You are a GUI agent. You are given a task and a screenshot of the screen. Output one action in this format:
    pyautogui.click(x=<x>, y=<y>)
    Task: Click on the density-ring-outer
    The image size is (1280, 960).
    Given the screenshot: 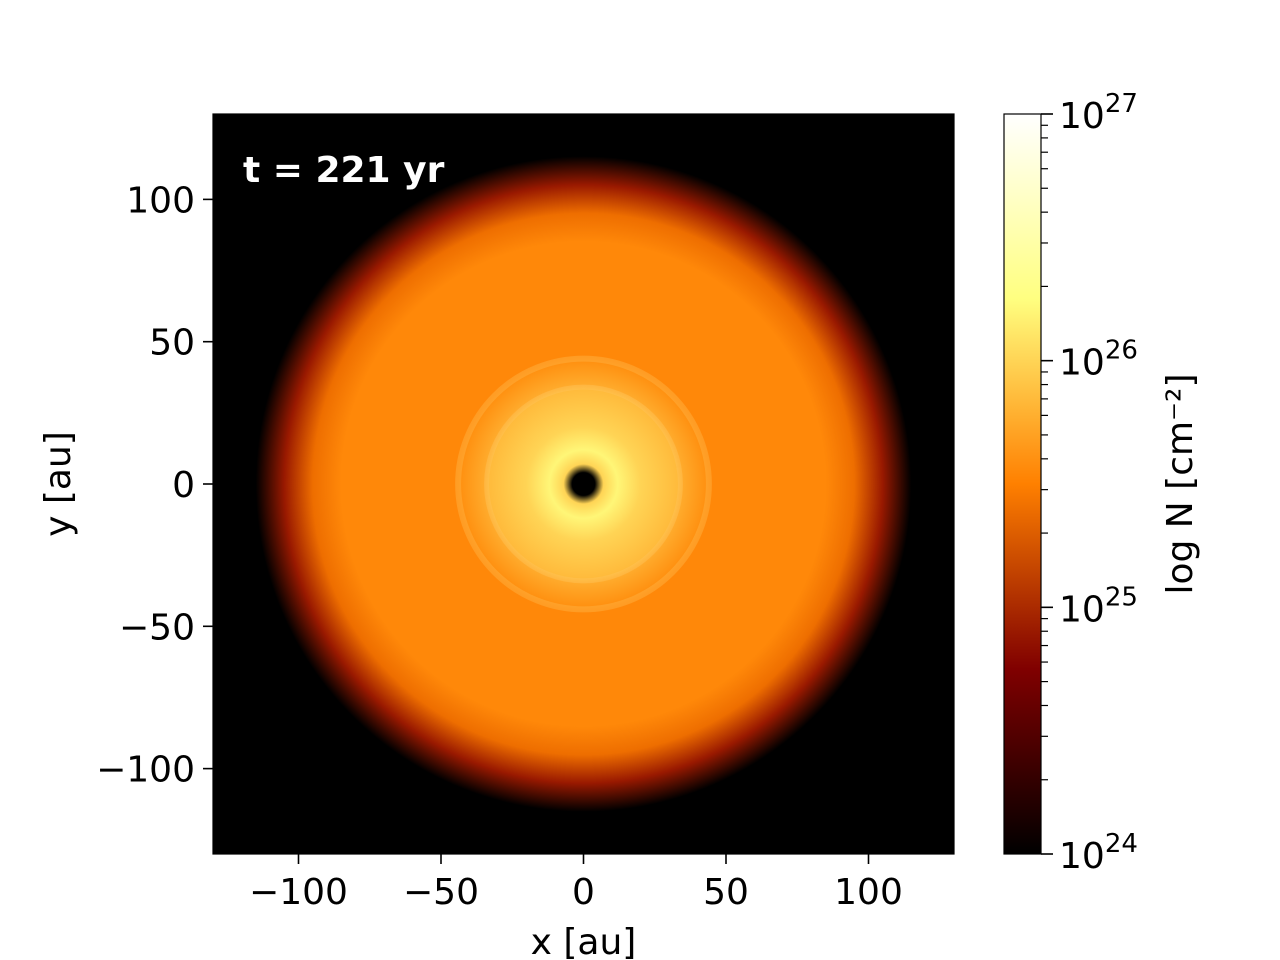 What is the action you would take?
    pyautogui.click(x=583, y=484)
    